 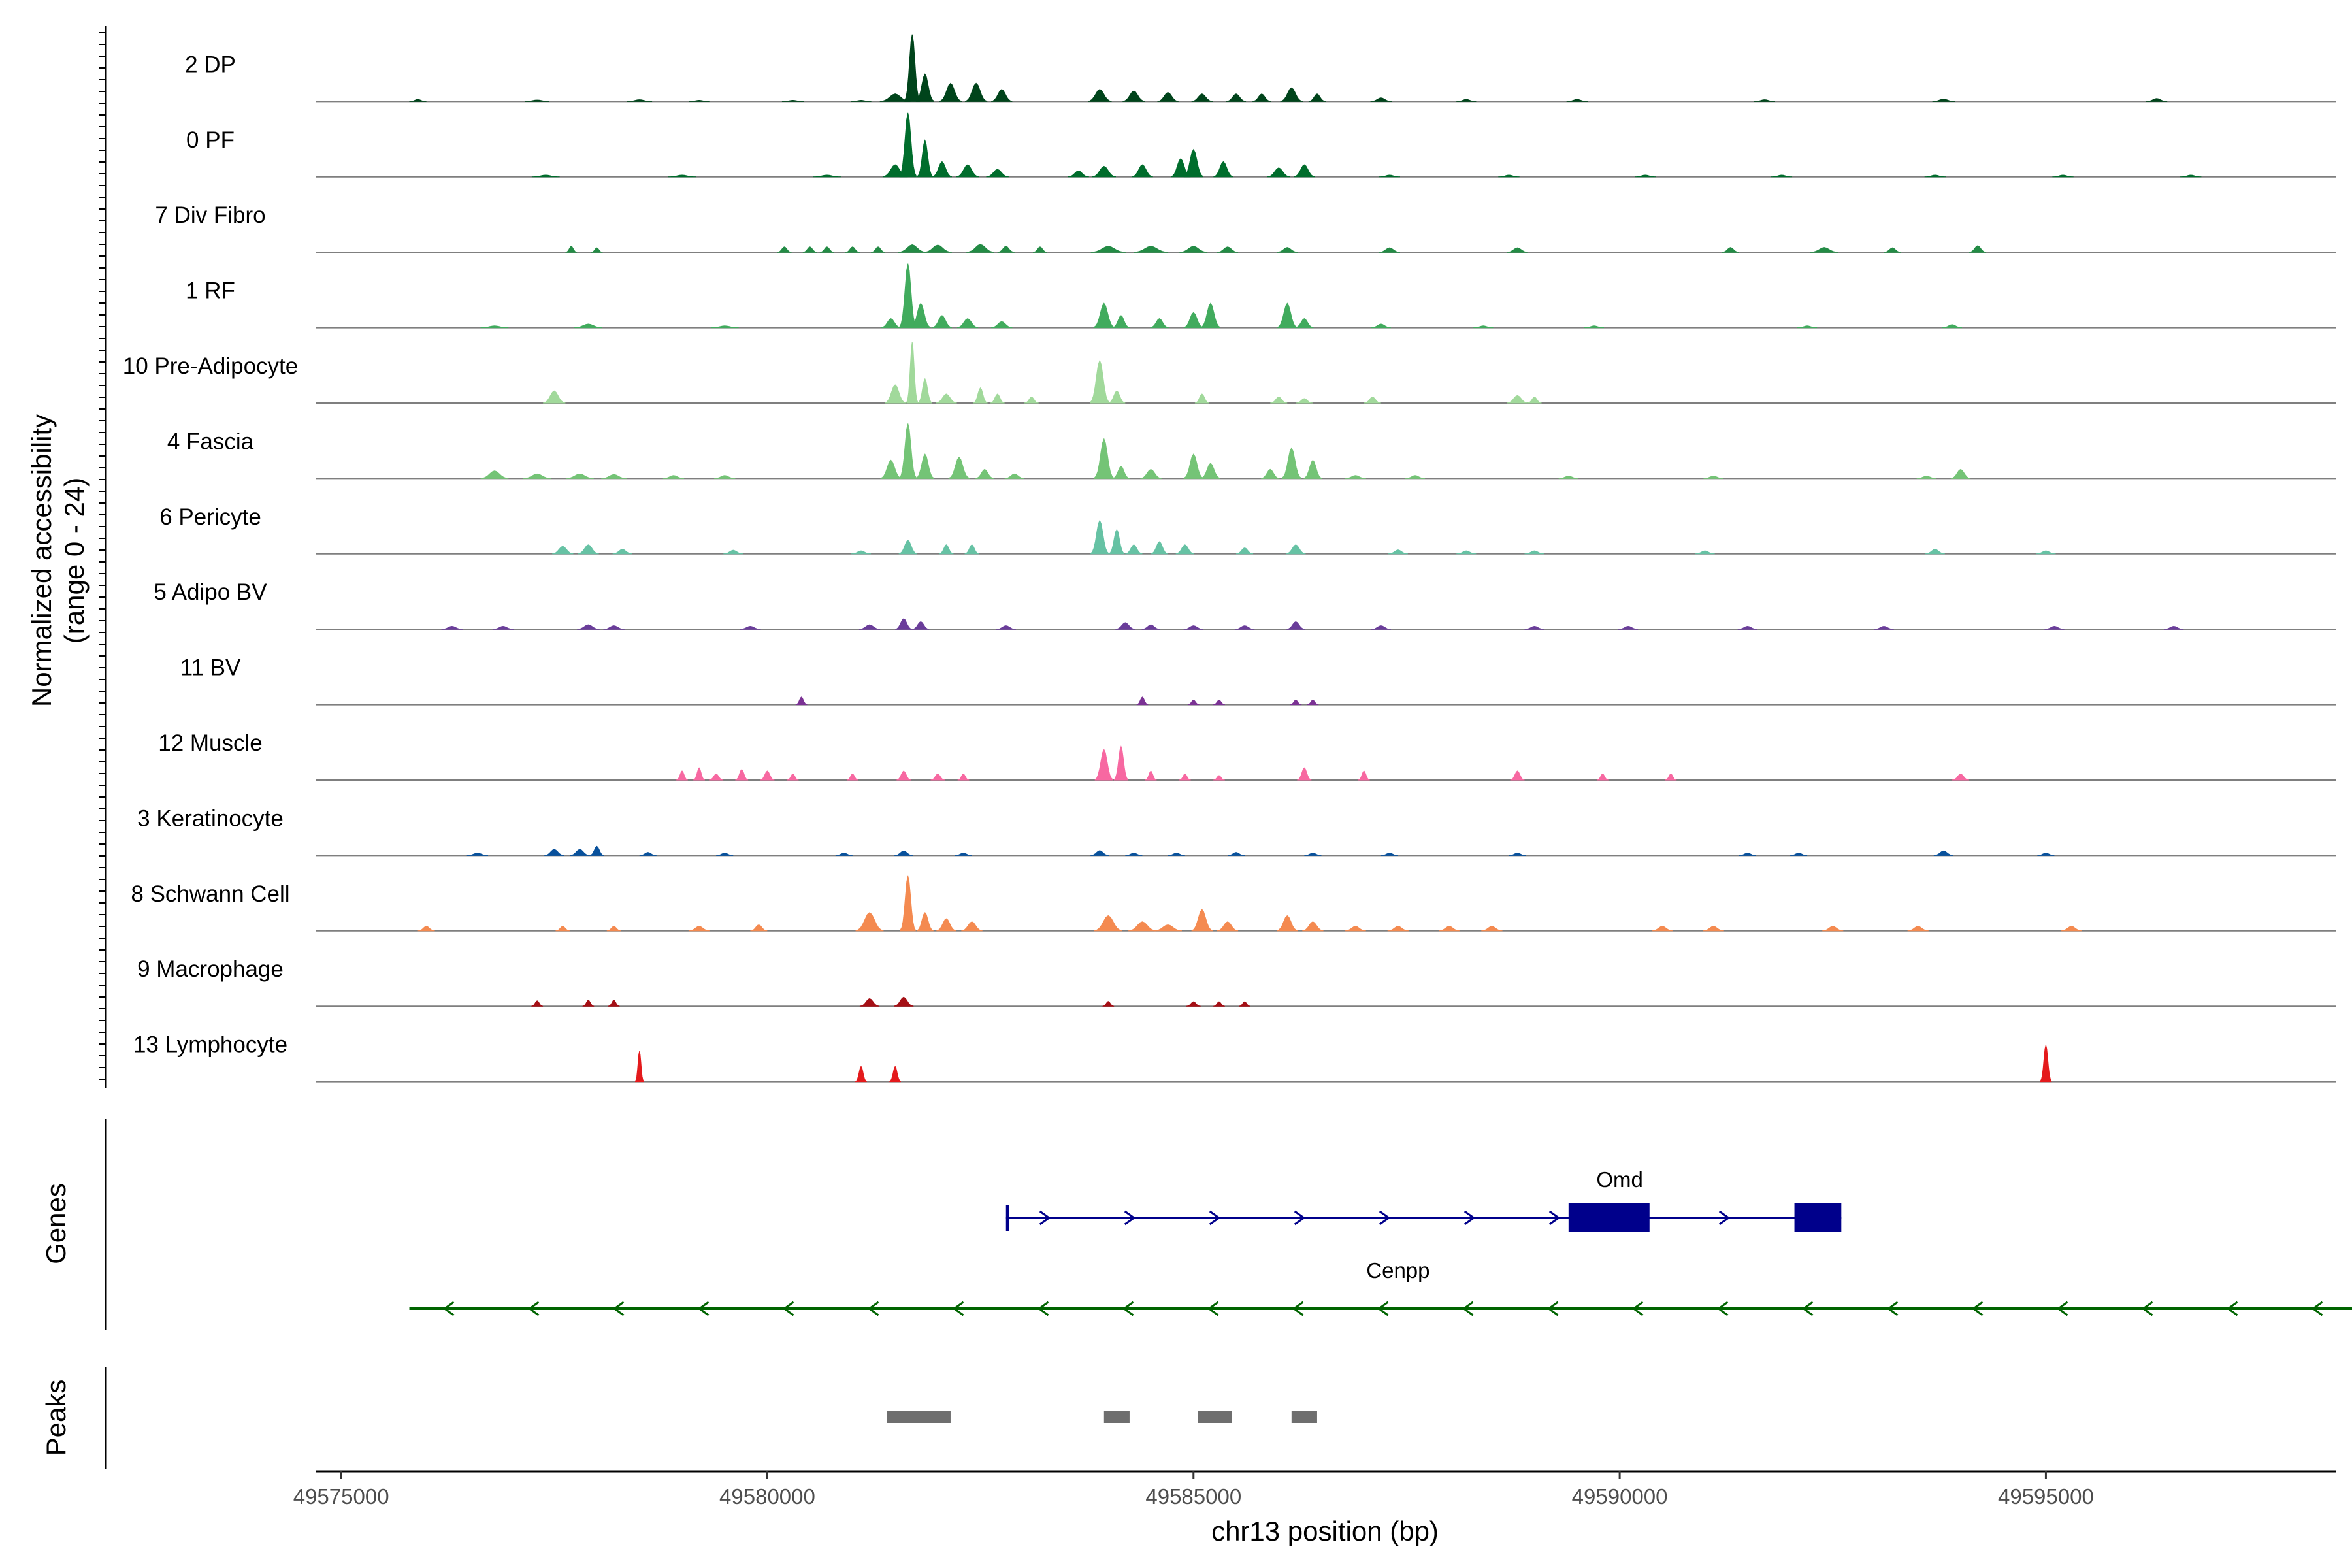 I want to click on x-tick-label: 49575000, so click(x=341, y=1496).